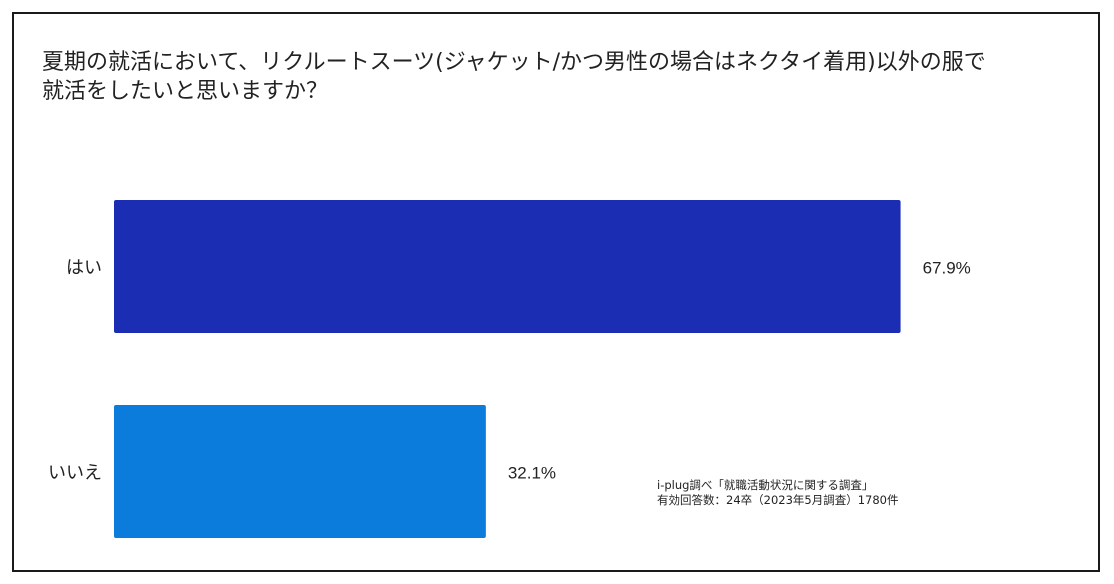 This screenshot has width=1114, height=584. I want to click on category-label-1: はい, so click(84, 268).